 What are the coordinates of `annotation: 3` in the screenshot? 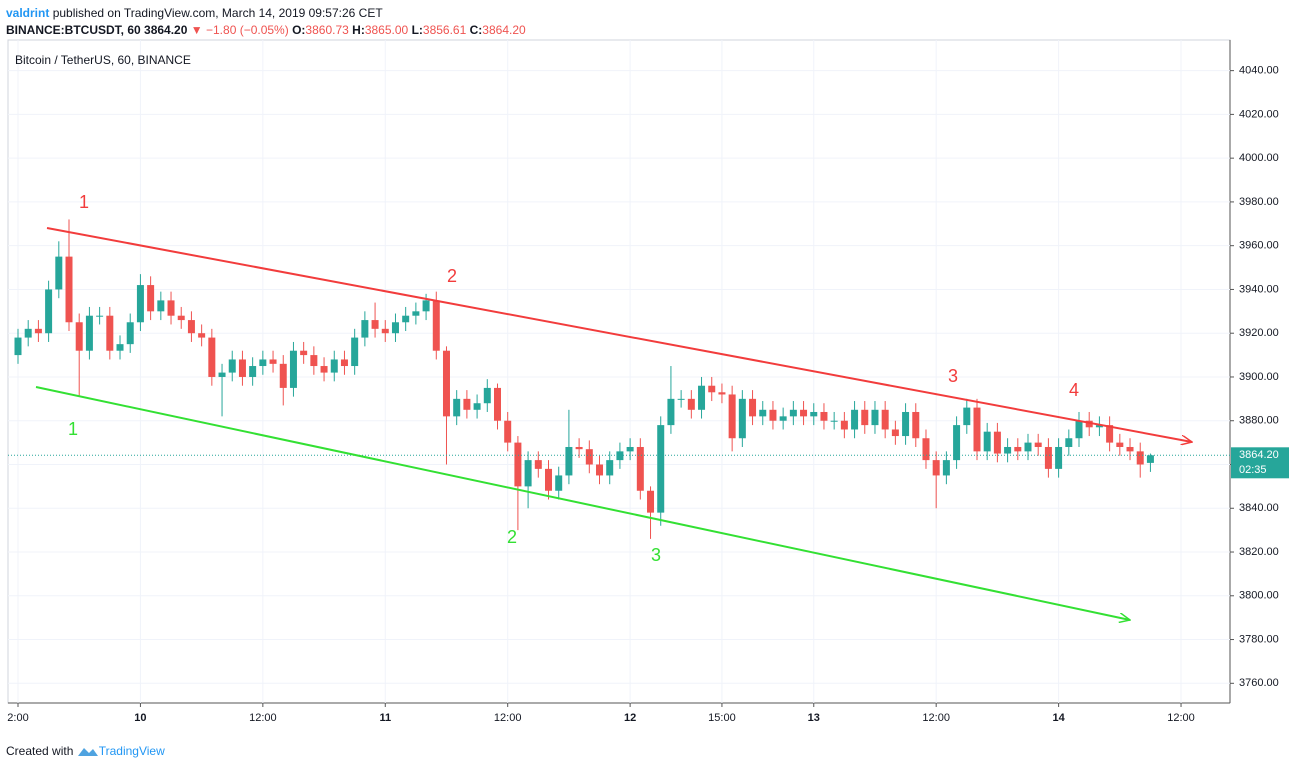 It's located at (953, 376).